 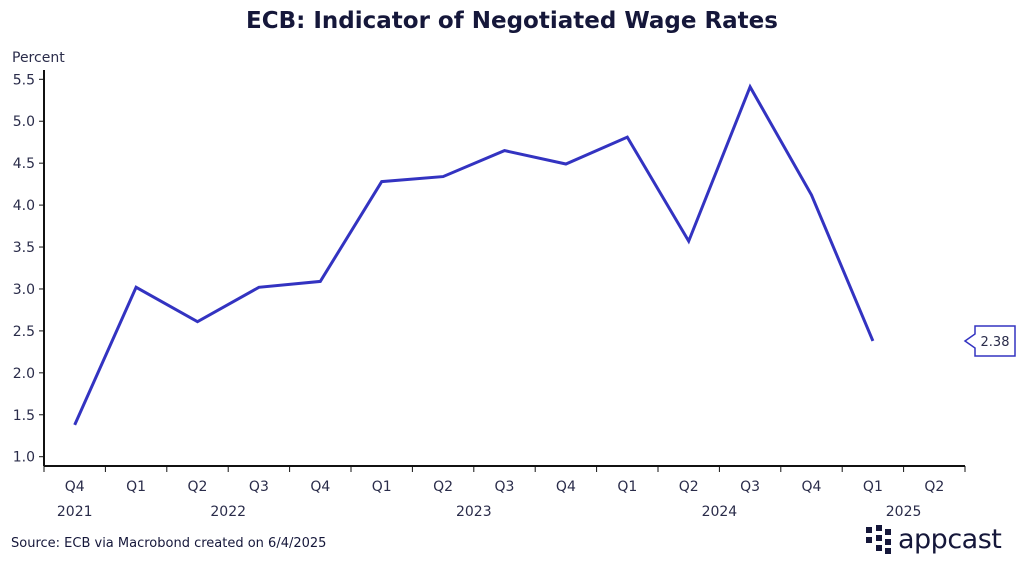 I want to click on chart-title: ECB: Indicator of Negotiated Wage Rates, so click(x=512, y=21).